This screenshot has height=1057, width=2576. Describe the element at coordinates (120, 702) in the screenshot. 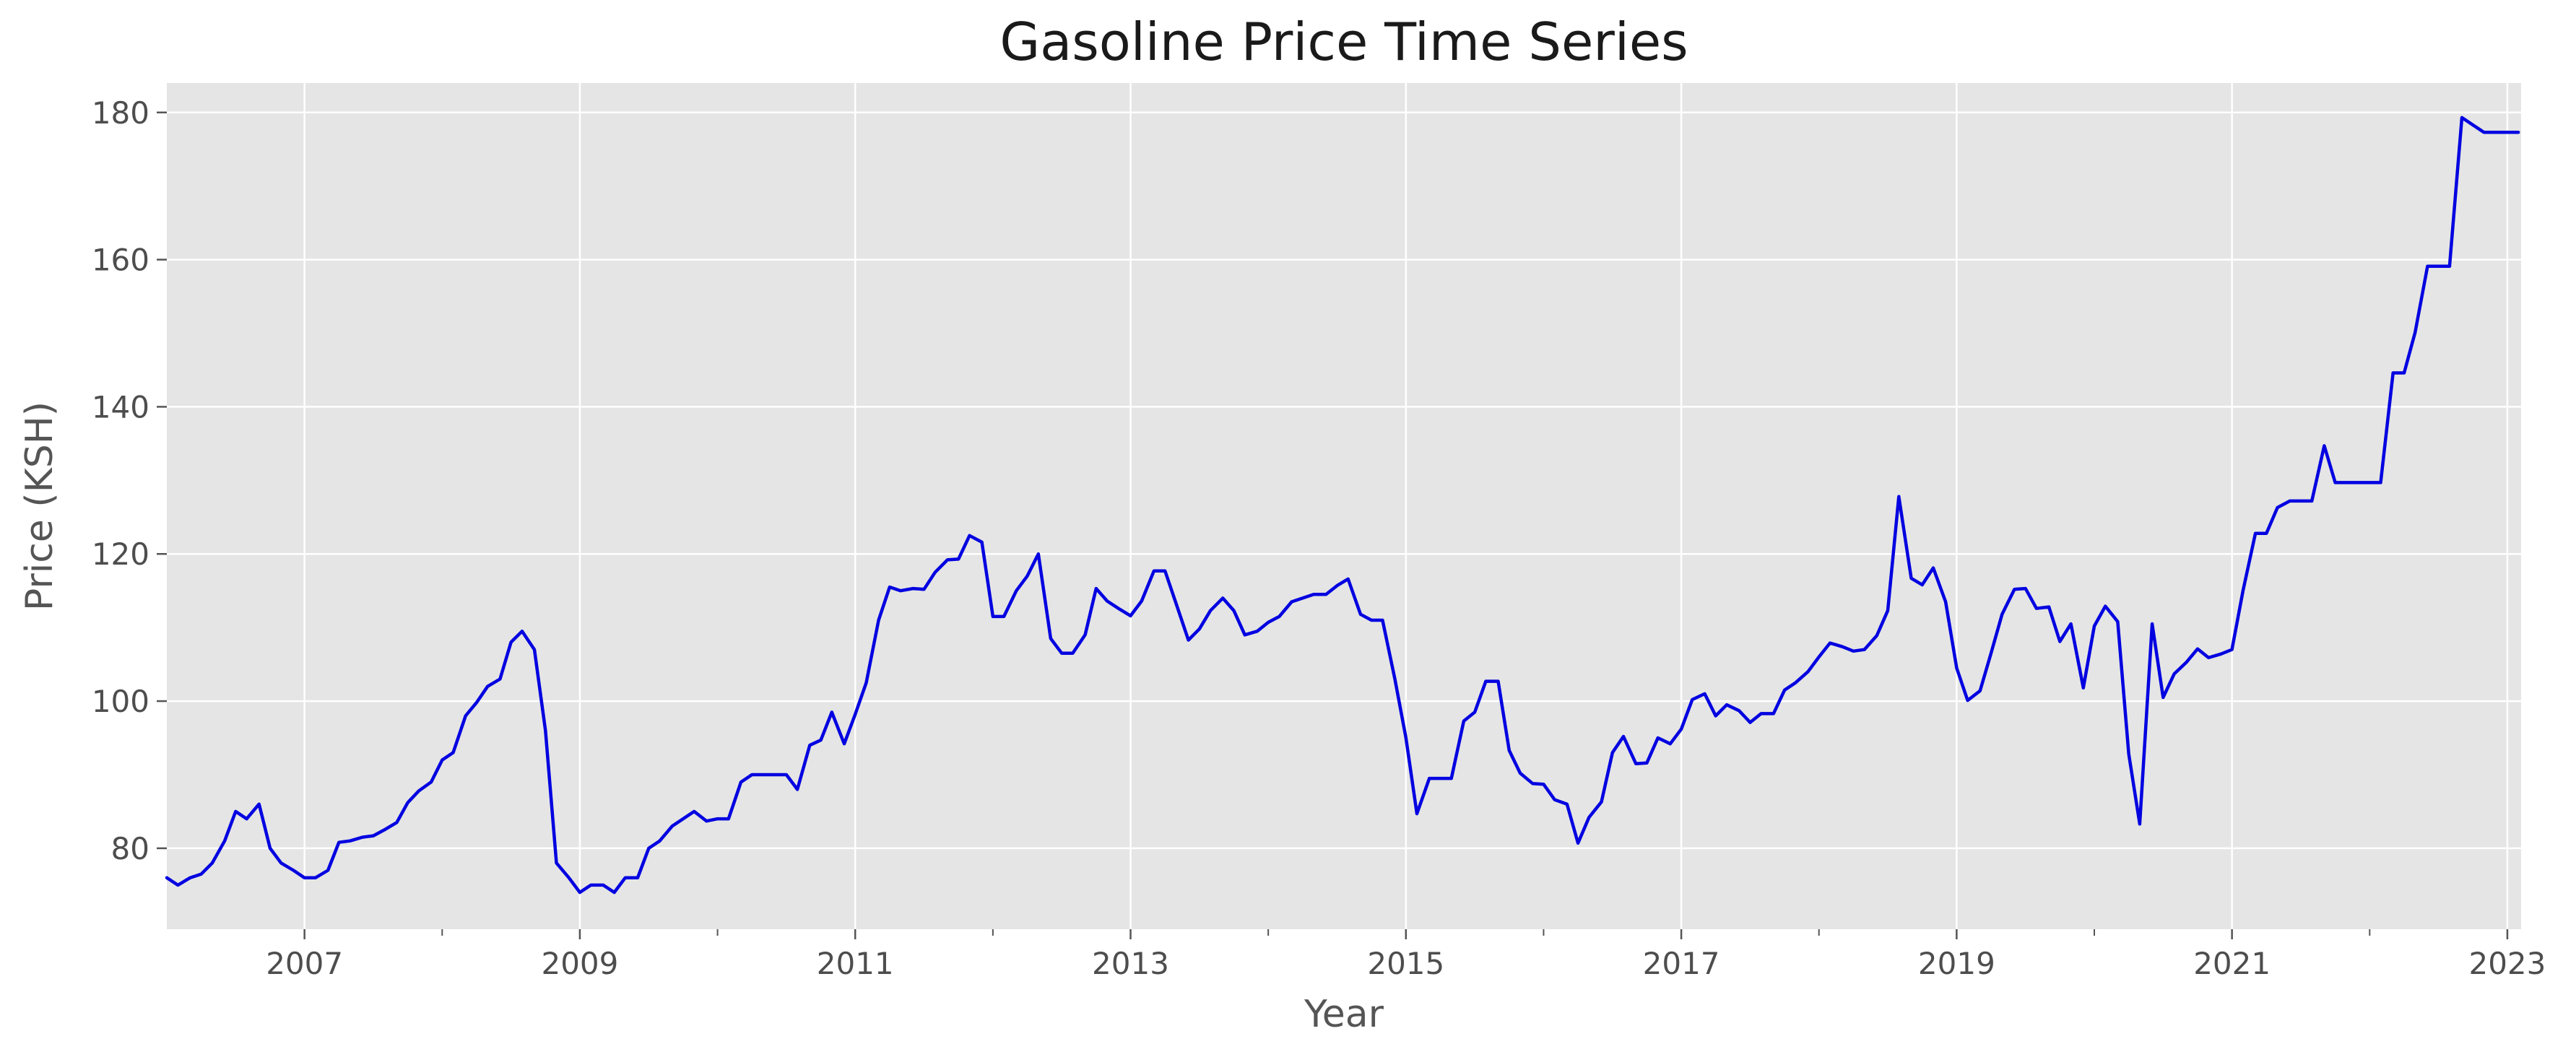

I see `y-tick-label: 100` at that location.